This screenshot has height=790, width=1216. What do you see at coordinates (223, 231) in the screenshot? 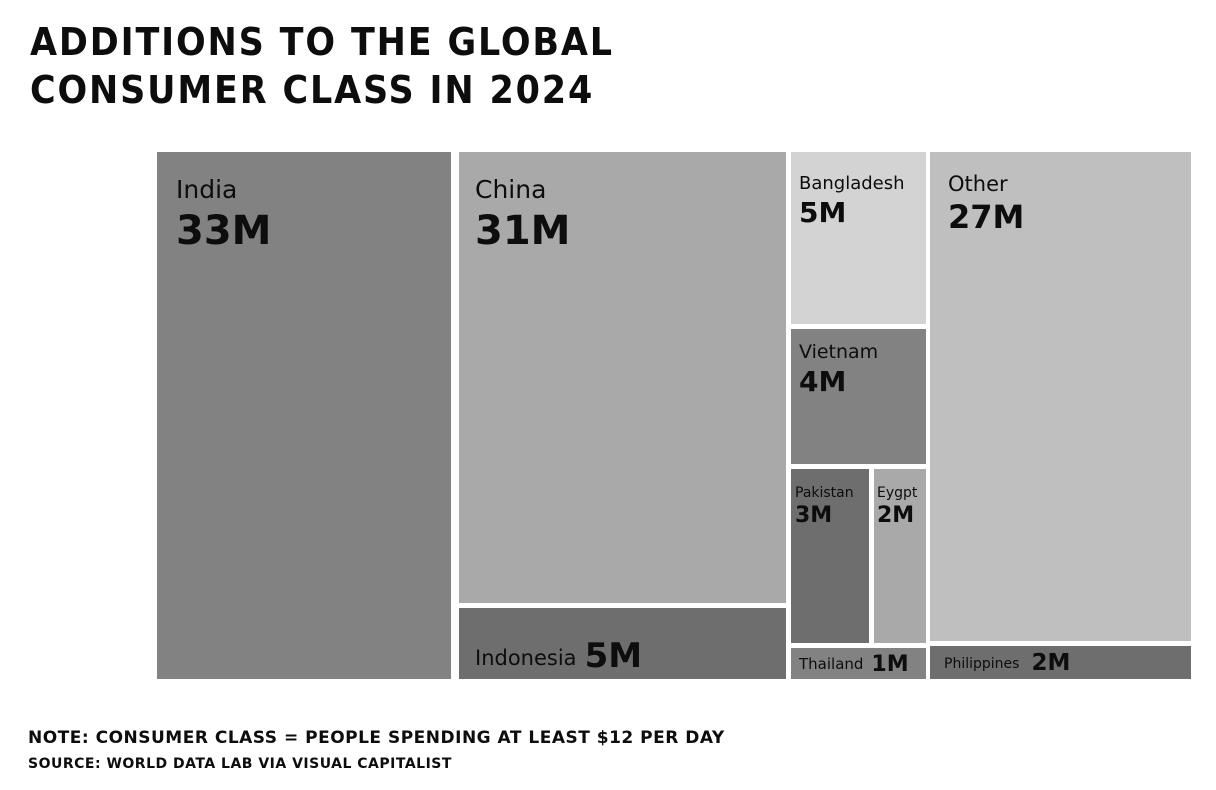
I see `tile-value-india: 33M` at bounding box center [223, 231].